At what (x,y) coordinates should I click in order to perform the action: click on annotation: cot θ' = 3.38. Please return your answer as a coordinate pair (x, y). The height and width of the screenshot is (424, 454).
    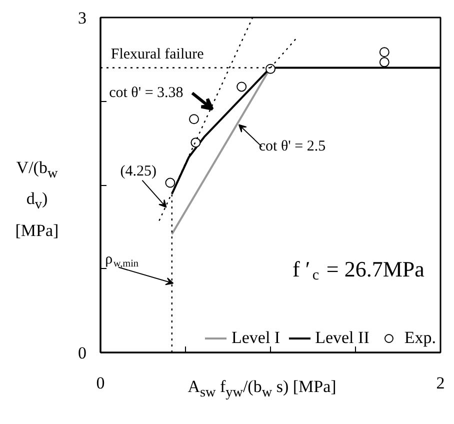
    Looking at the image, I should click on (146, 93).